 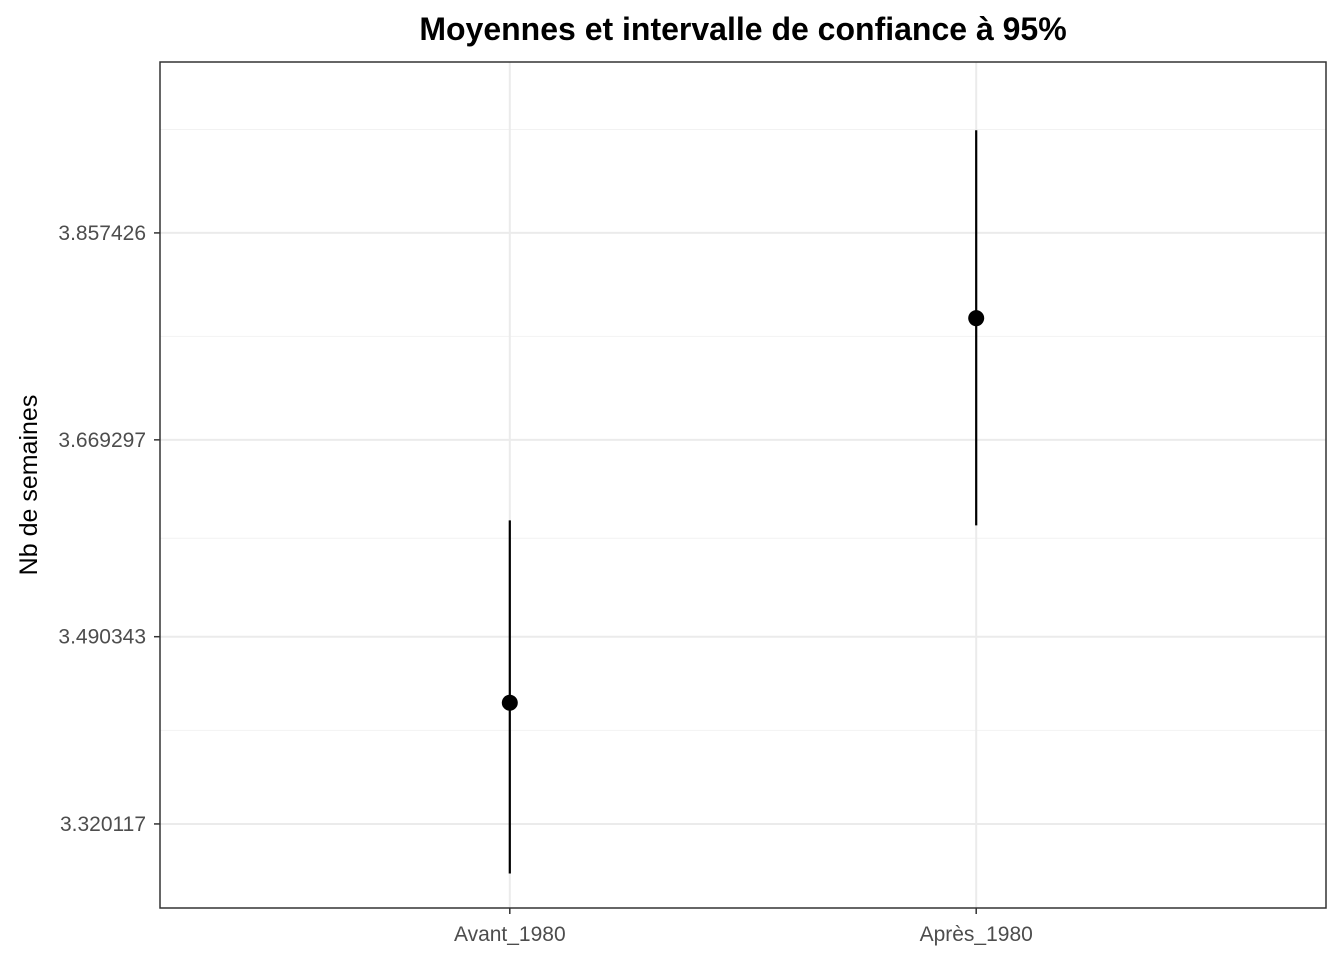 What do you see at coordinates (510, 934) in the screenshot?
I see `x-tick-label-0: Avant_1980` at bounding box center [510, 934].